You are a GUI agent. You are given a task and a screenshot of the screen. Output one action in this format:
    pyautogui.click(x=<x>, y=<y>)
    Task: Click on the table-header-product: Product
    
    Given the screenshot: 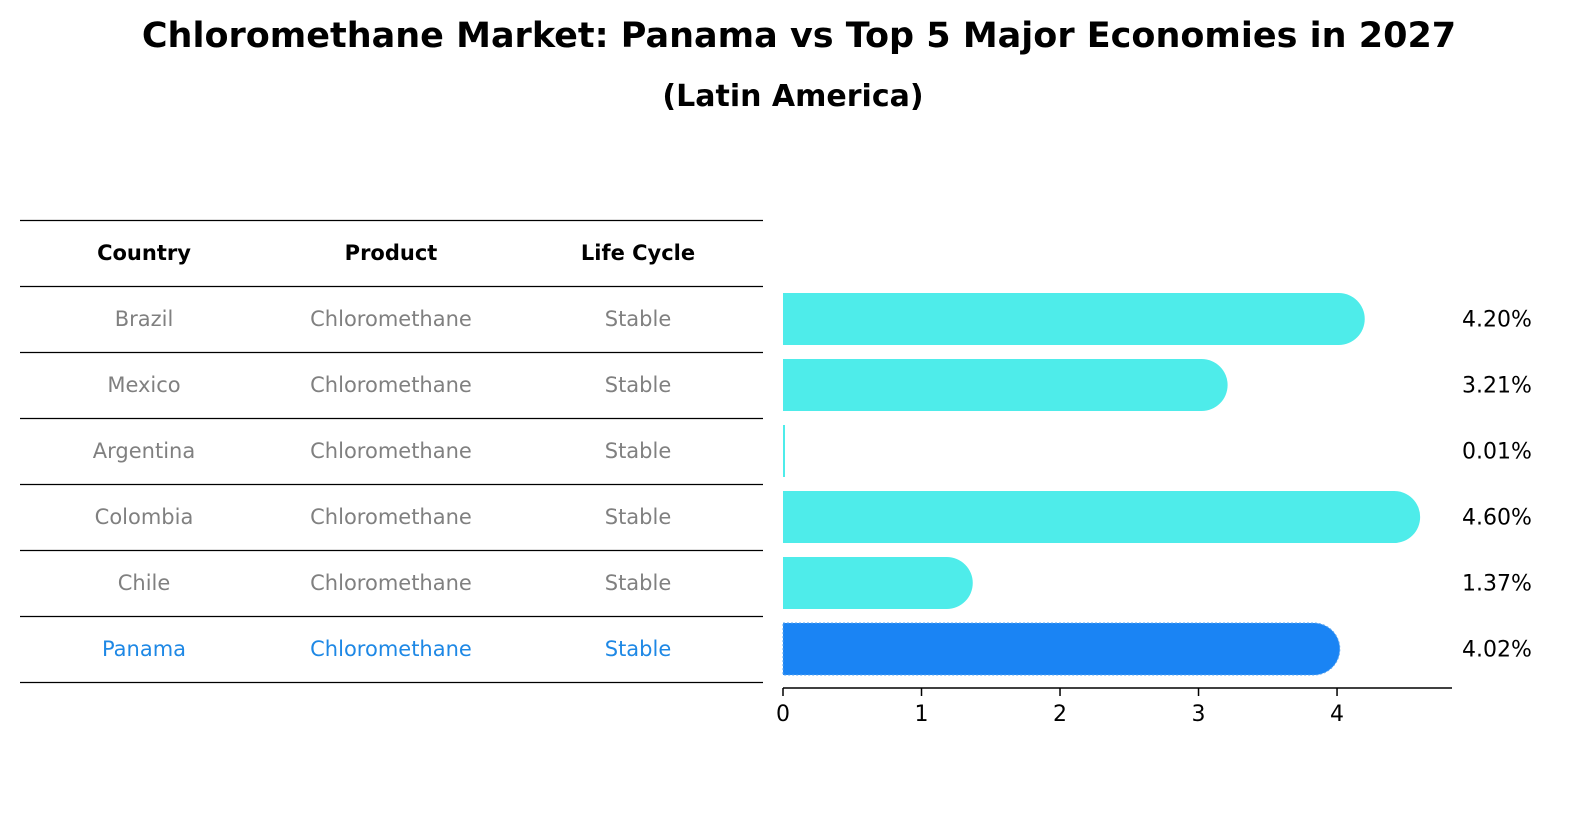 What is the action you would take?
    pyautogui.click(x=391, y=253)
    